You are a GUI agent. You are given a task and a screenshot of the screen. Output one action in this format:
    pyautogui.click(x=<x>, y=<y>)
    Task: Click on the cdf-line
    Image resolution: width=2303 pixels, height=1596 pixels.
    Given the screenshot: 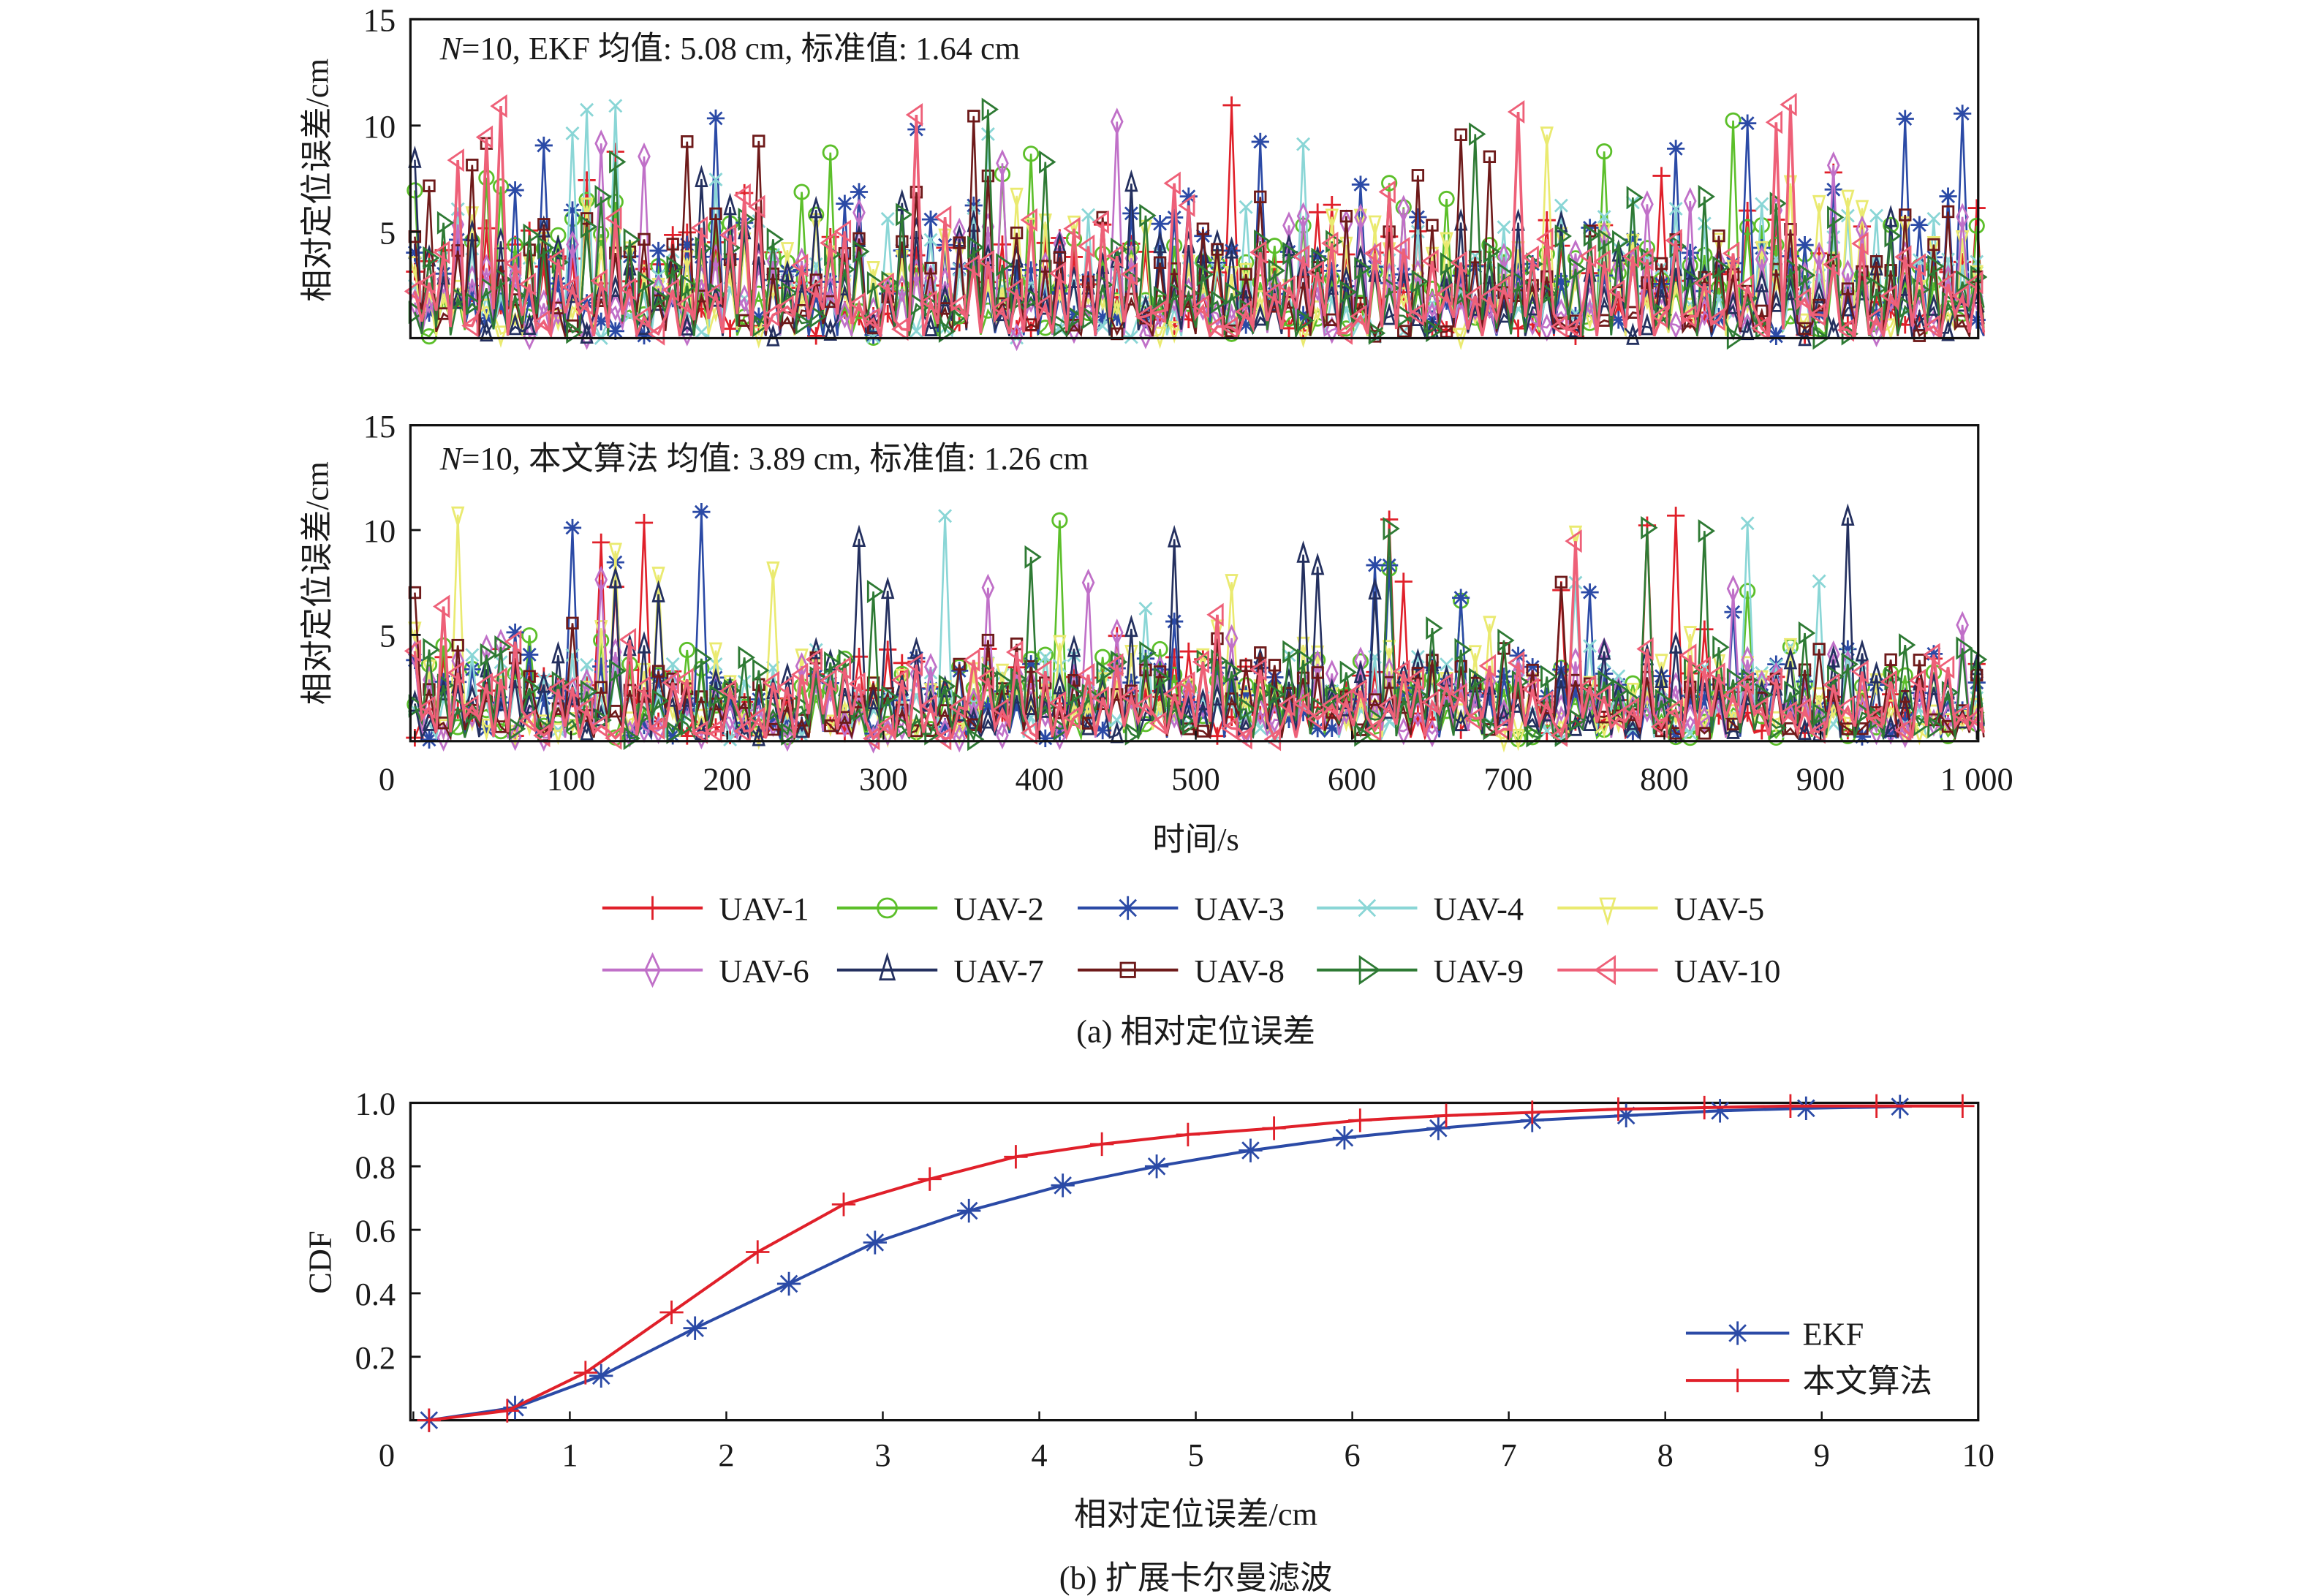 What is the action you would take?
    pyautogui.click(x=1164, y=1264)
    